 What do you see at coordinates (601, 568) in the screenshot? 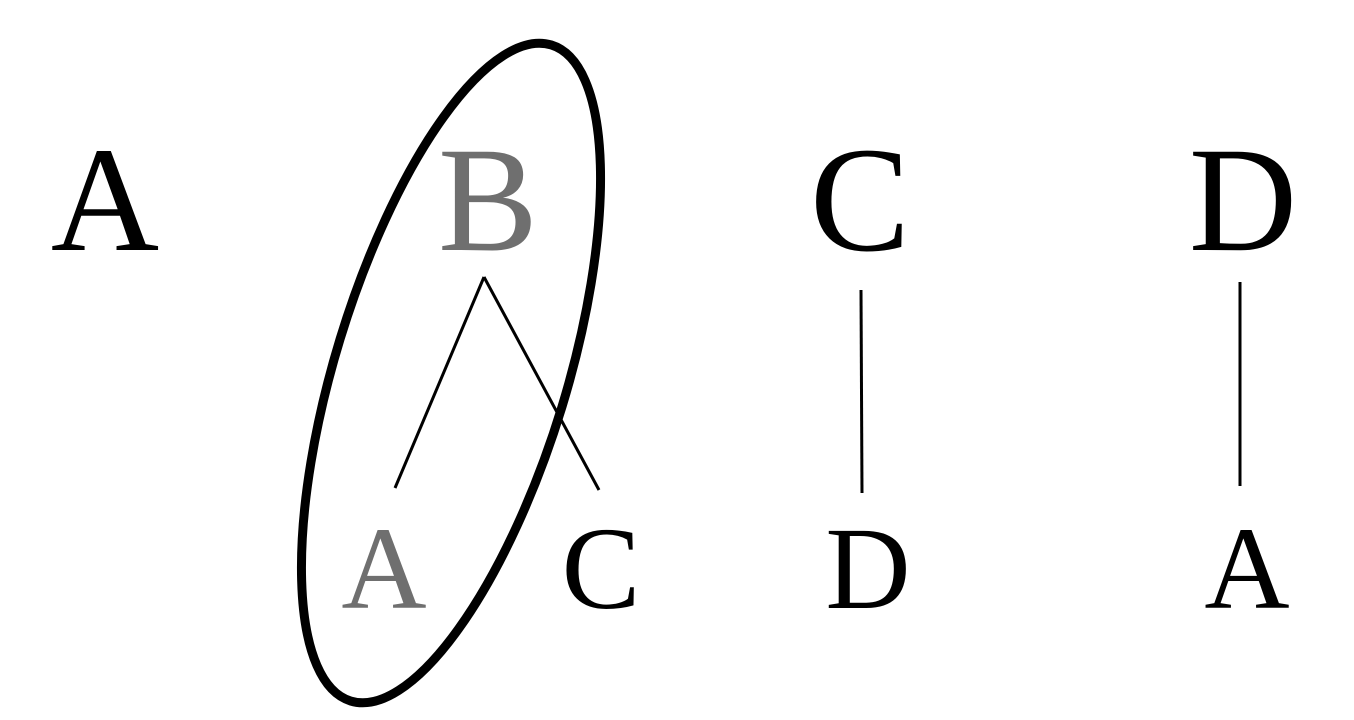
I see `child-node-c-under-b: C` at bounding box center [601, 568].